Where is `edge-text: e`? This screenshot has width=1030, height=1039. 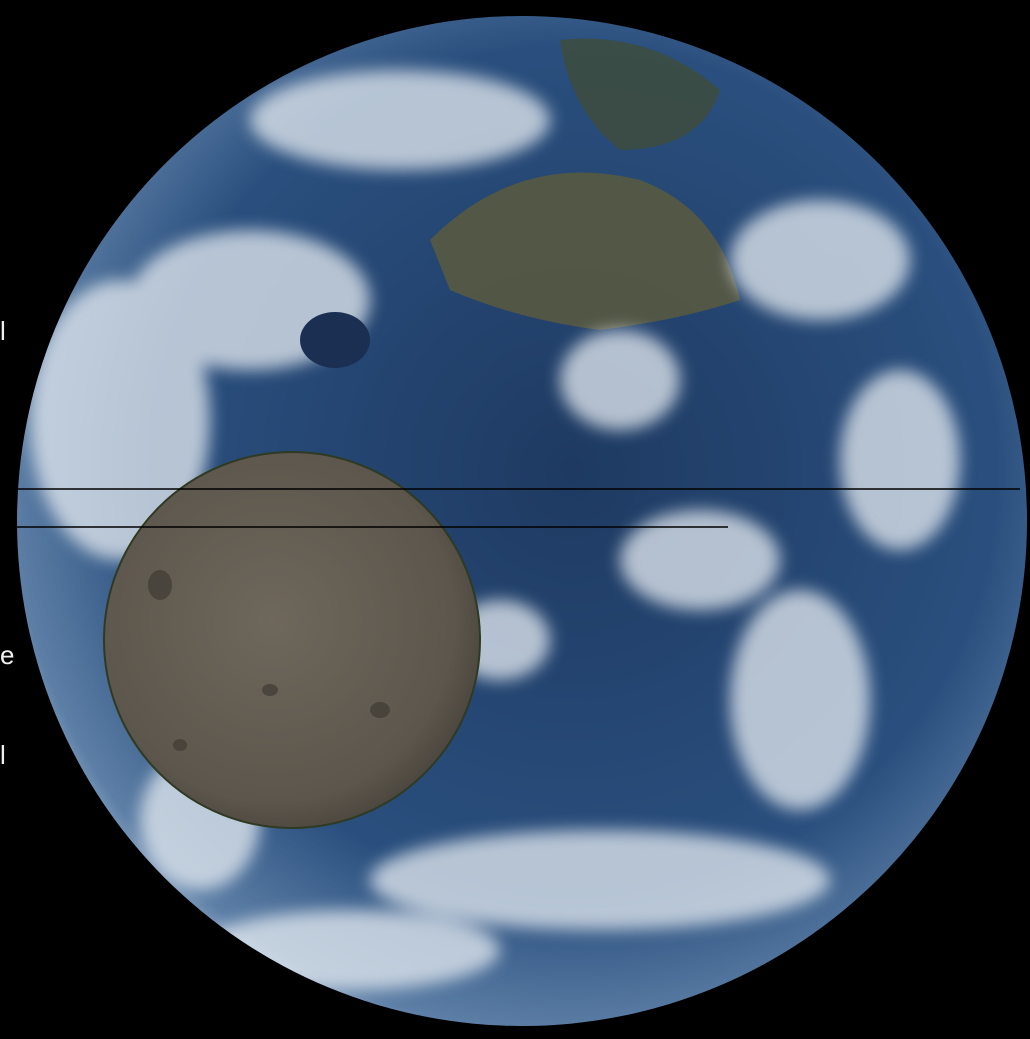 edge-text: e is located at coordinates (7, 655).